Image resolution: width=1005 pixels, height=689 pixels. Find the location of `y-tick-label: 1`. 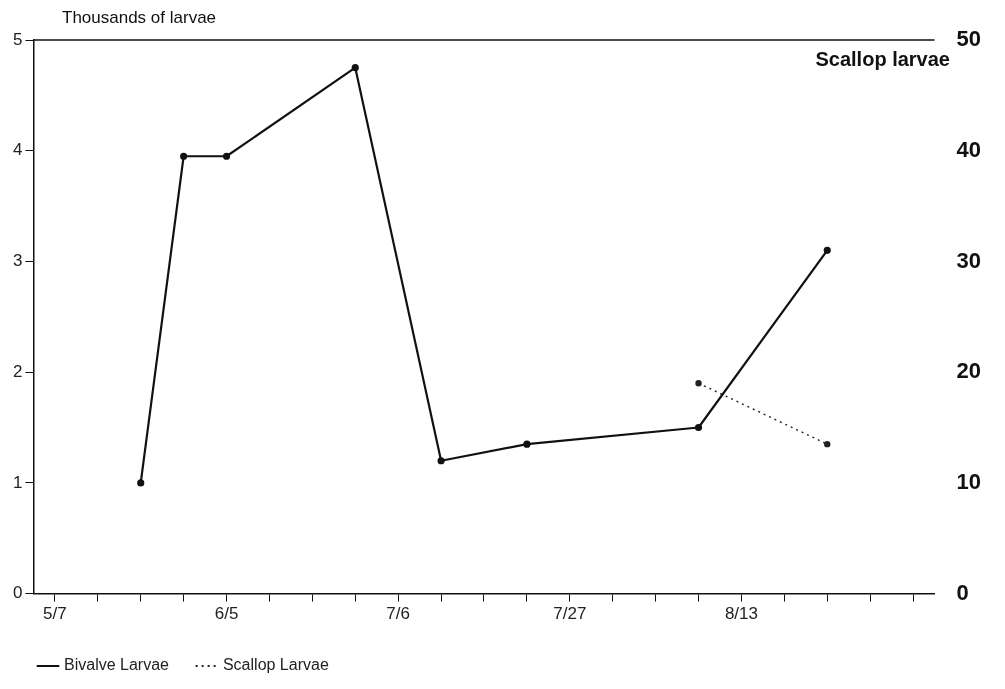

y-tick-label: 1 is located at coordinates (17, 482).